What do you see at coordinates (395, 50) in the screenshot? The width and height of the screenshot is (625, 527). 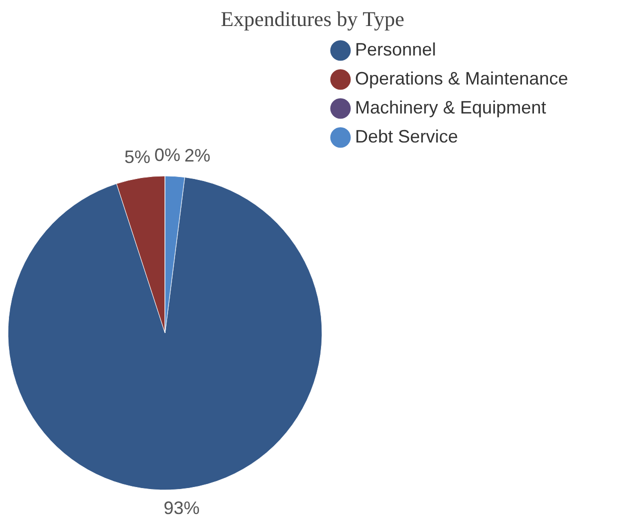 I see `legend-label: Personnel` at bounding box center [395, 50].